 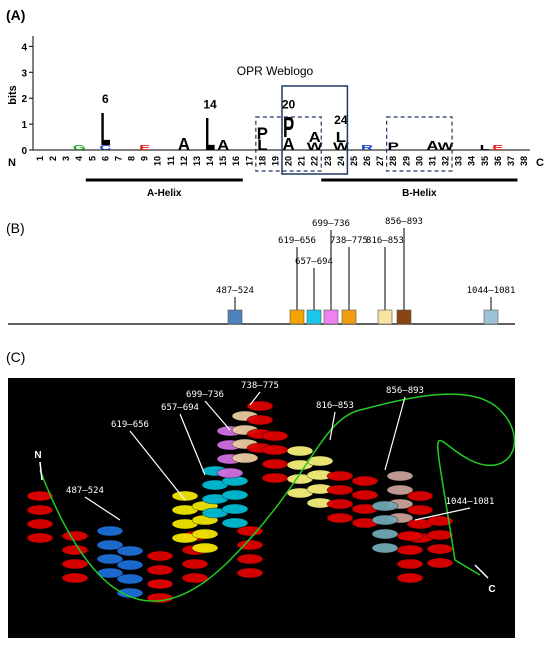 What do you see at coordinates (297, 241) in the screenshot?
I see `domain-label: 619–656` at bounding box center [297, 241].